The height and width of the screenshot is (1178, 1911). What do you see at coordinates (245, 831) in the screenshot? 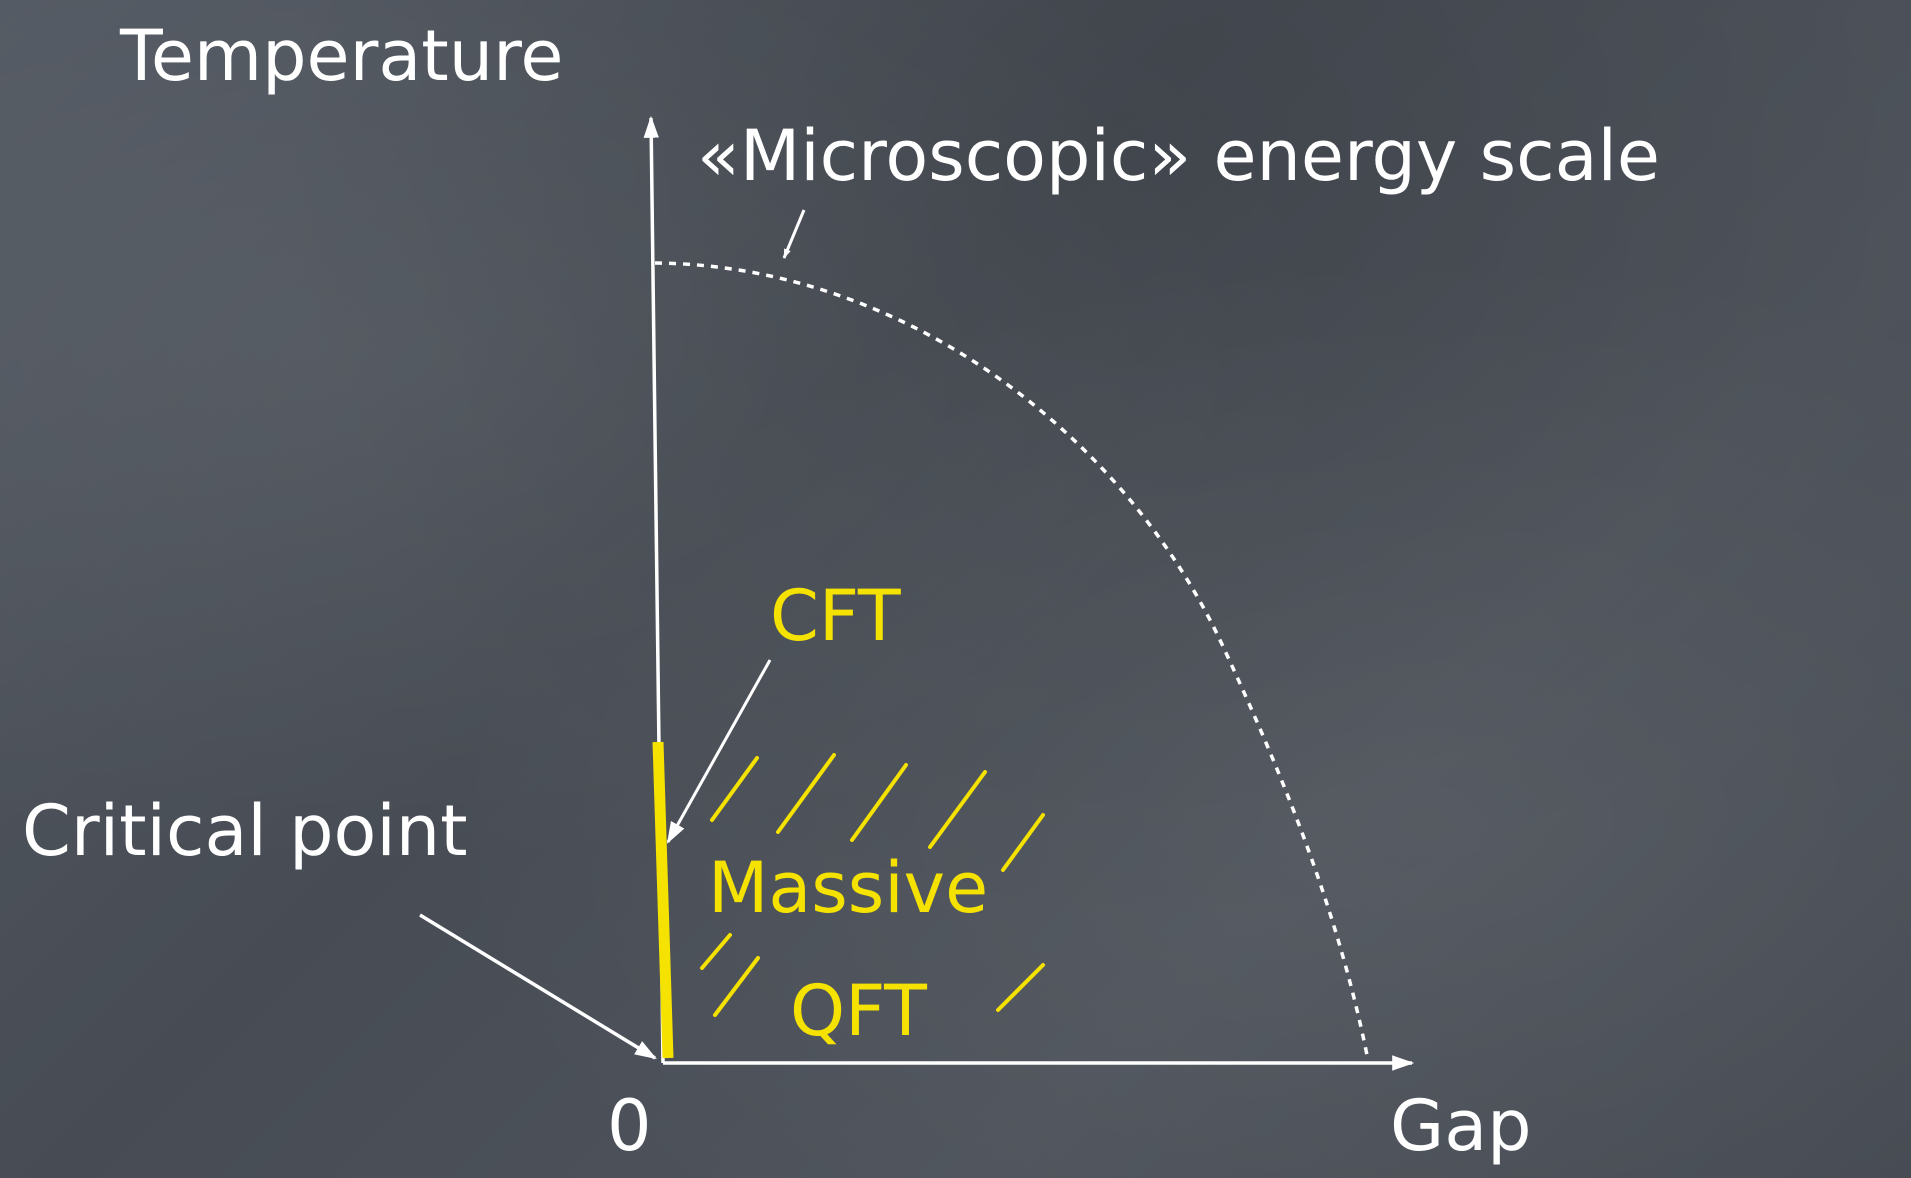
I see `critical-point-label: Critical point` at bounding box center [245, 831].